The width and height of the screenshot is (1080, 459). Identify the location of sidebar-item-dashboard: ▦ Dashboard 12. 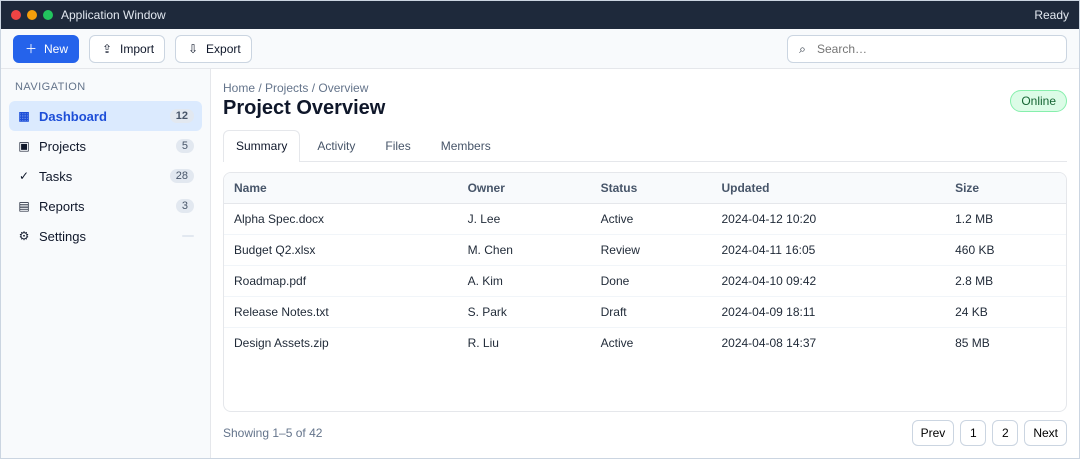
(105, 116).